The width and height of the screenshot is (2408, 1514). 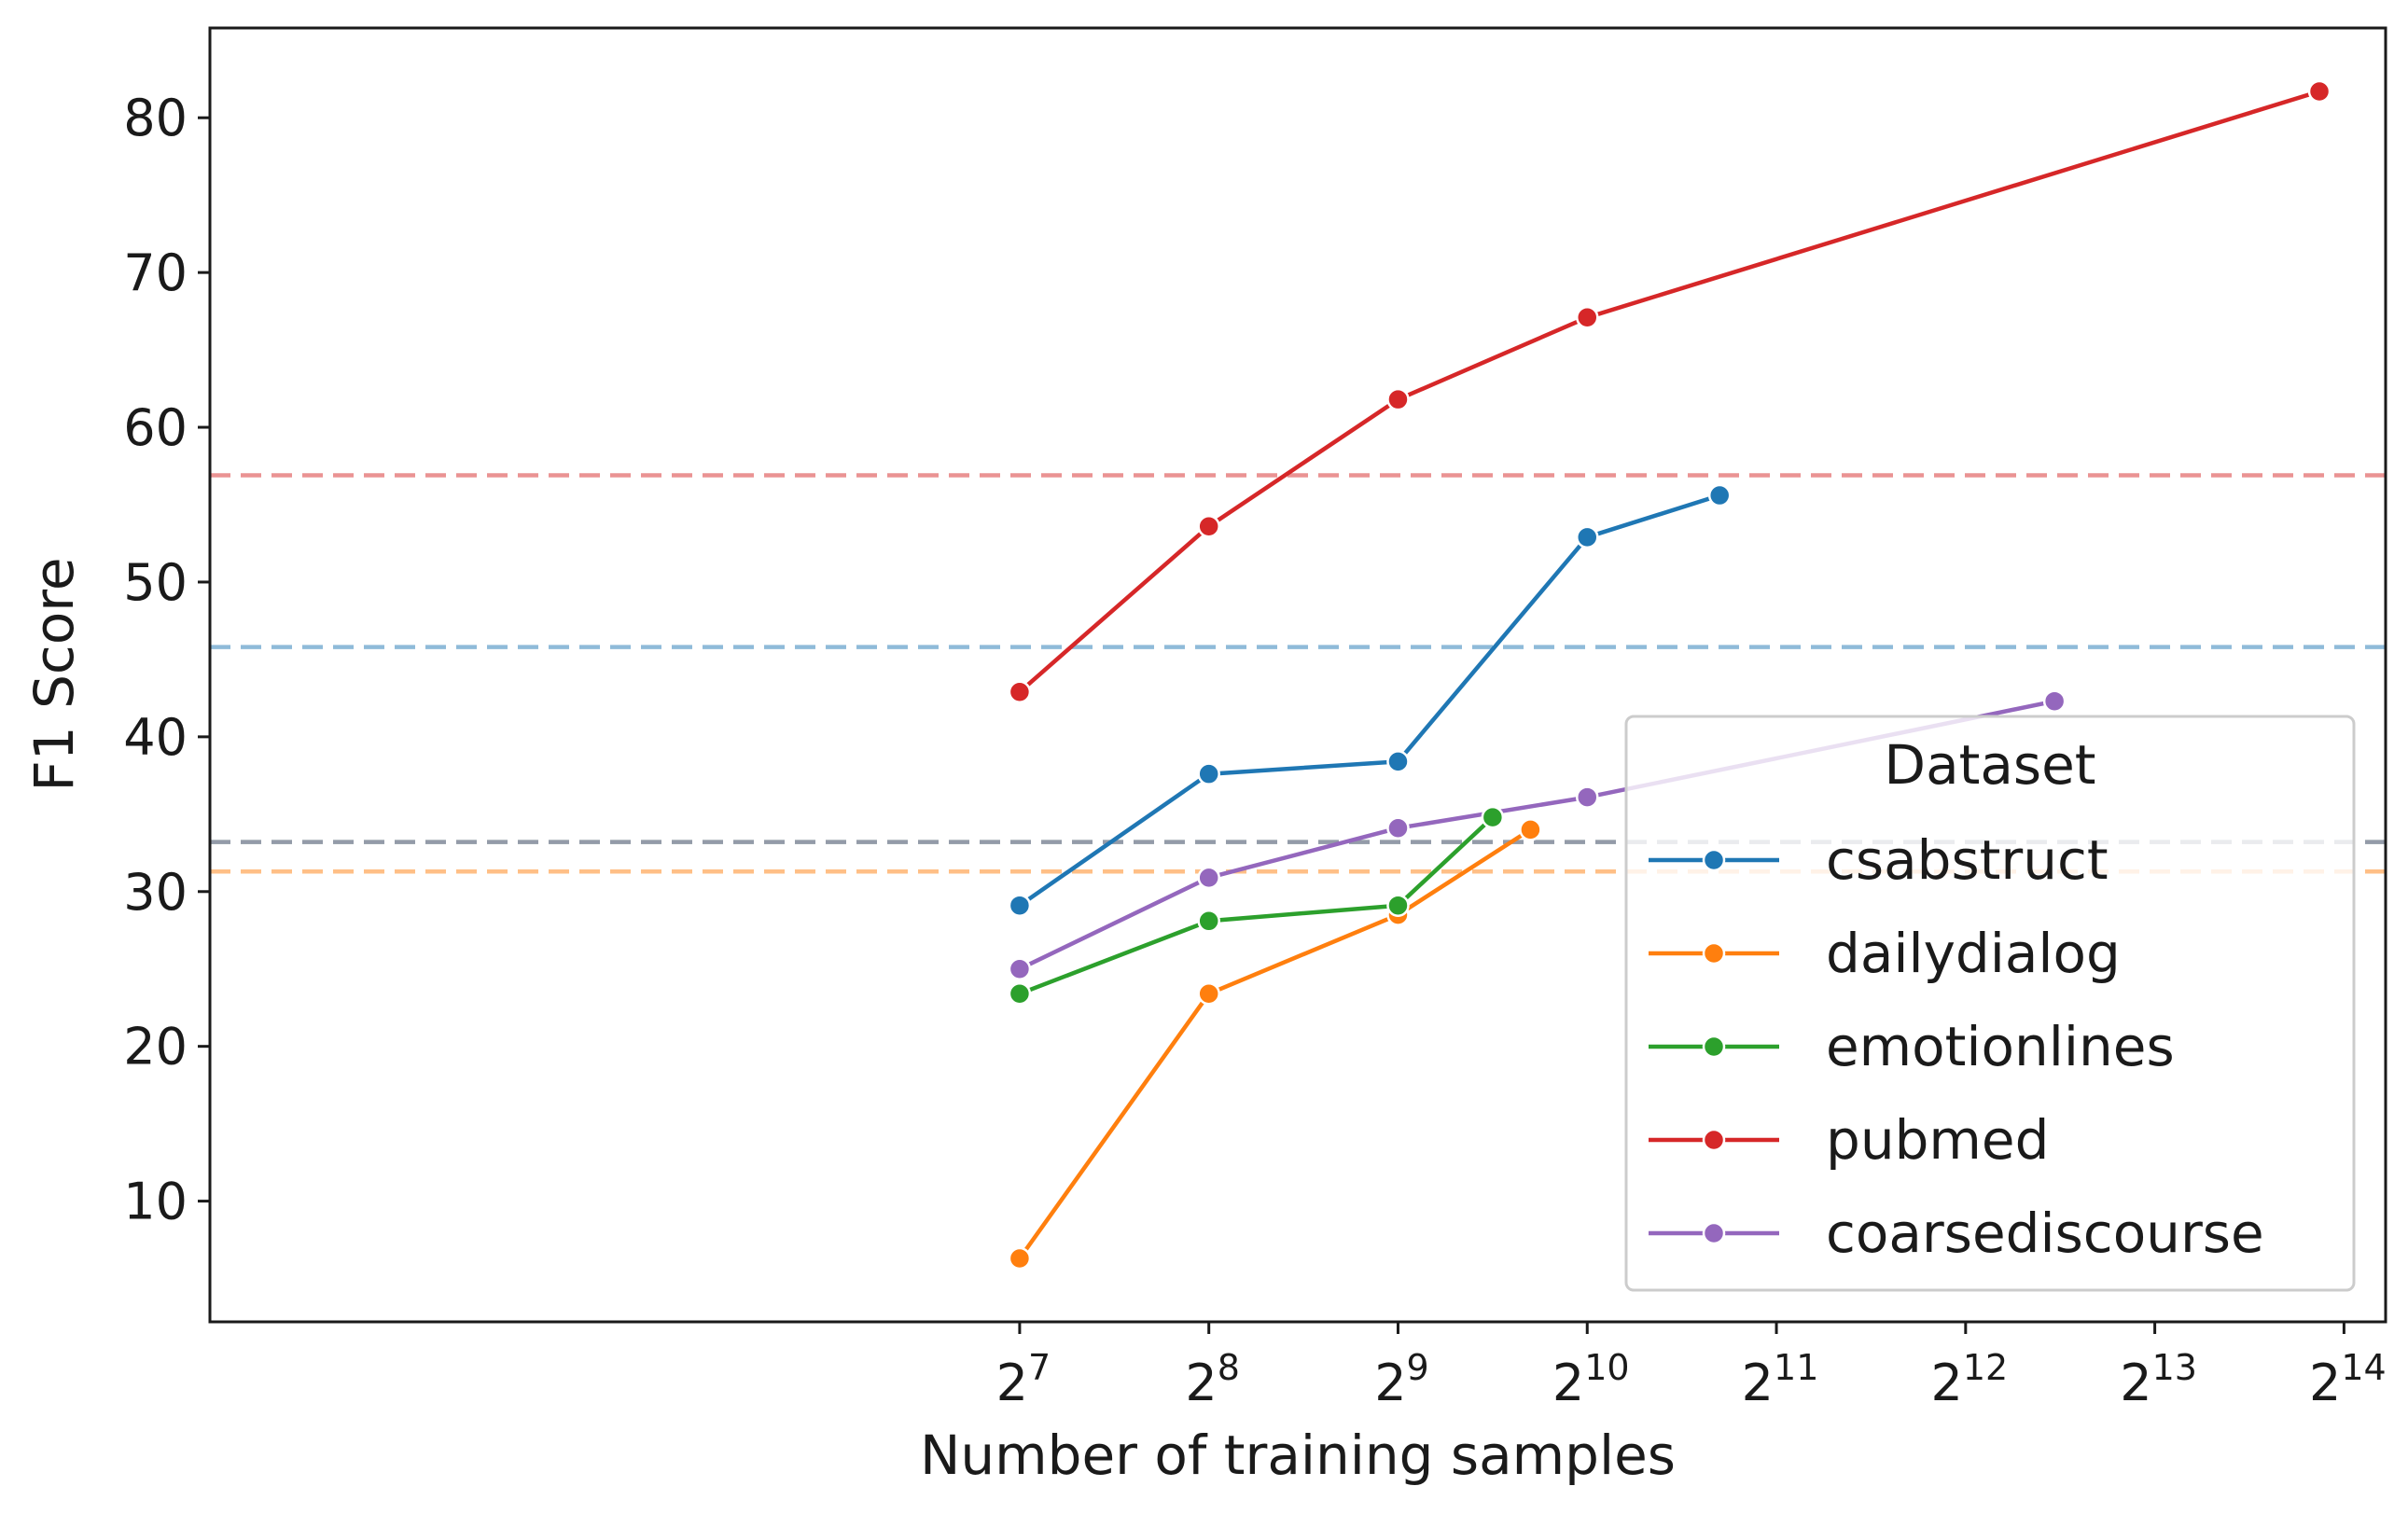 I want to click on legend-label: dailydialog, so click(x=1974, y=953).